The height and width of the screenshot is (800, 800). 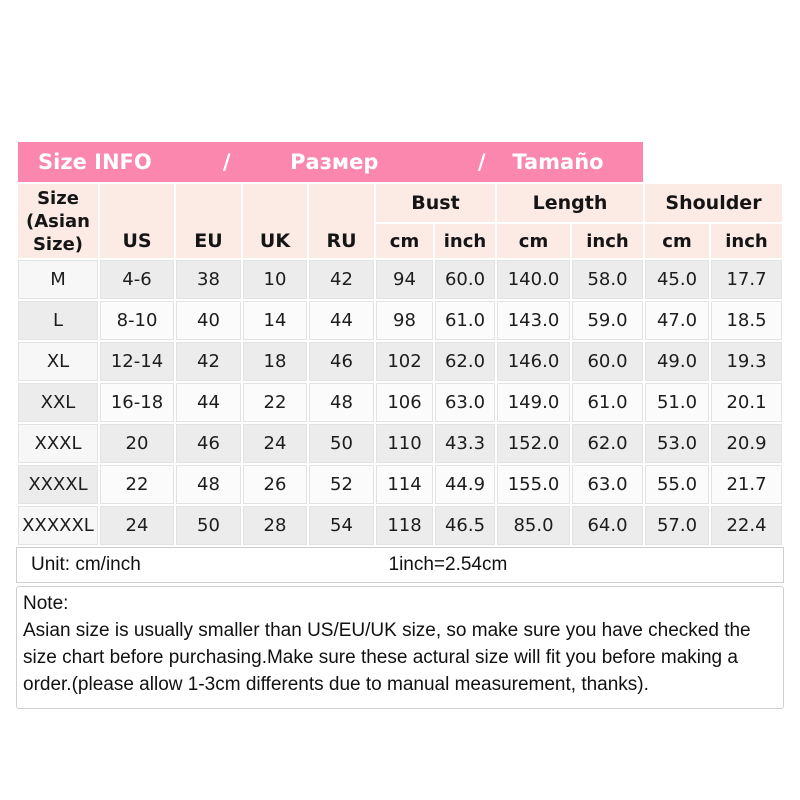 I want to click on value-cell: 51.0, so click(x=677, y=402).